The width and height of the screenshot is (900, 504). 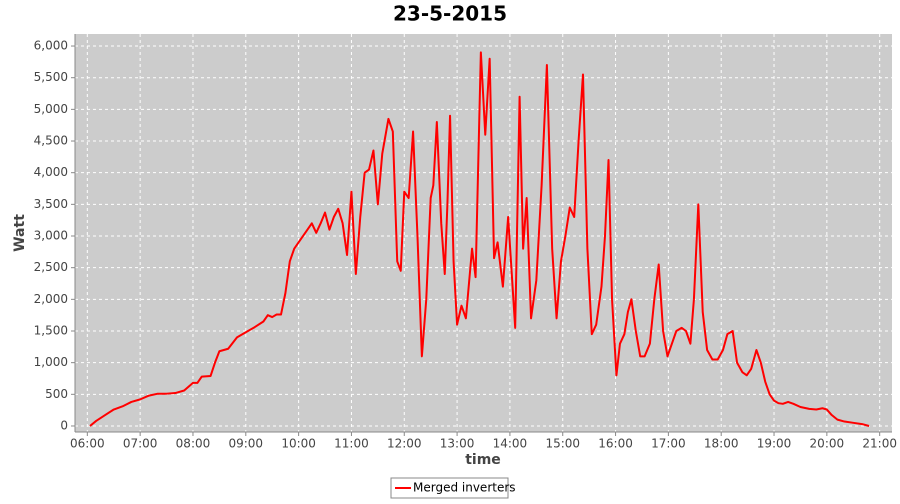 What do you see at coordinates (51, 236) in the screenshot?
I see `y-tick-label: 3,000` at bounding box center [51, 236].